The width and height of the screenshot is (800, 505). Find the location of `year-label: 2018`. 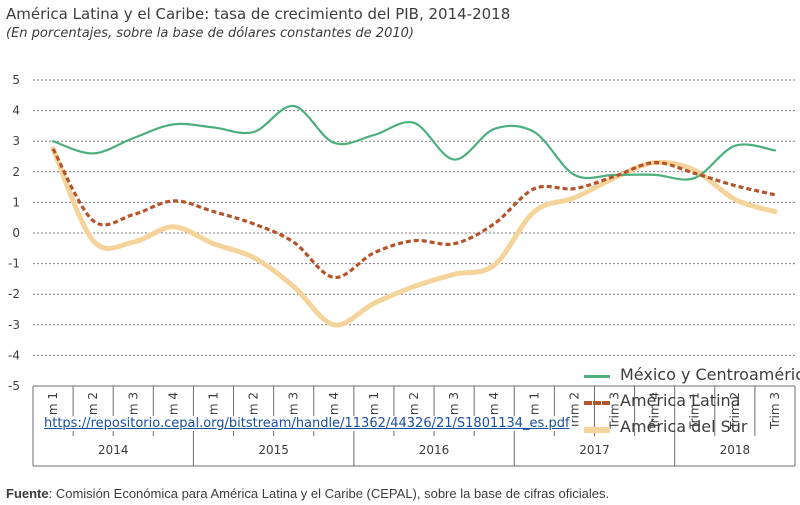

year-label: 2018 is located at coordinates (735, 450).